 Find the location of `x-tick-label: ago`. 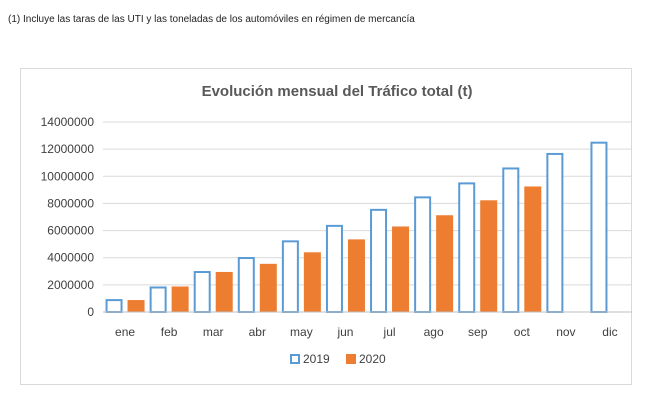

x-tick-label: ago is located at coordinates (434, 332).